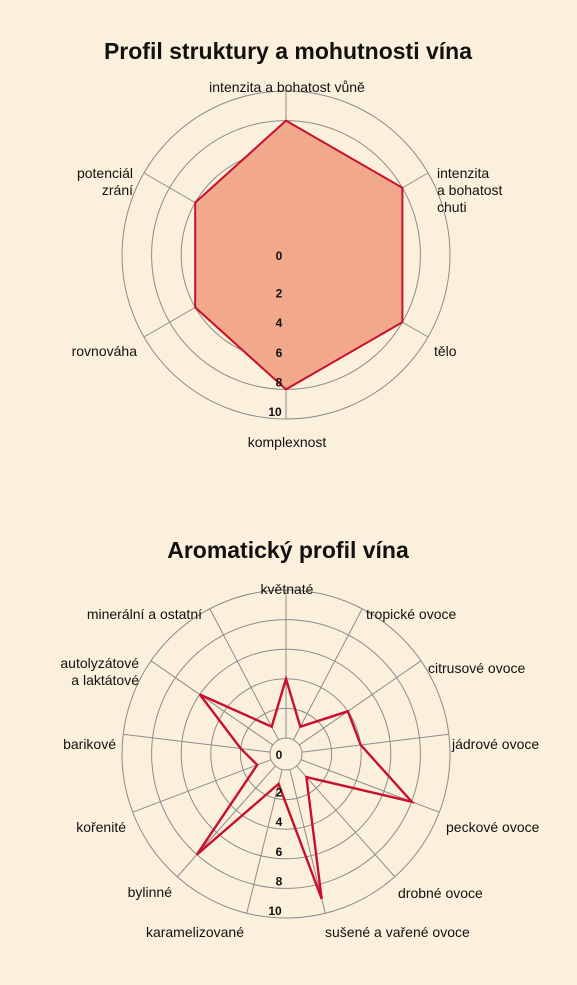 This screenshot has width=577, height=985. I want to click on aroma-tick-label: 4, so click(279, 822).